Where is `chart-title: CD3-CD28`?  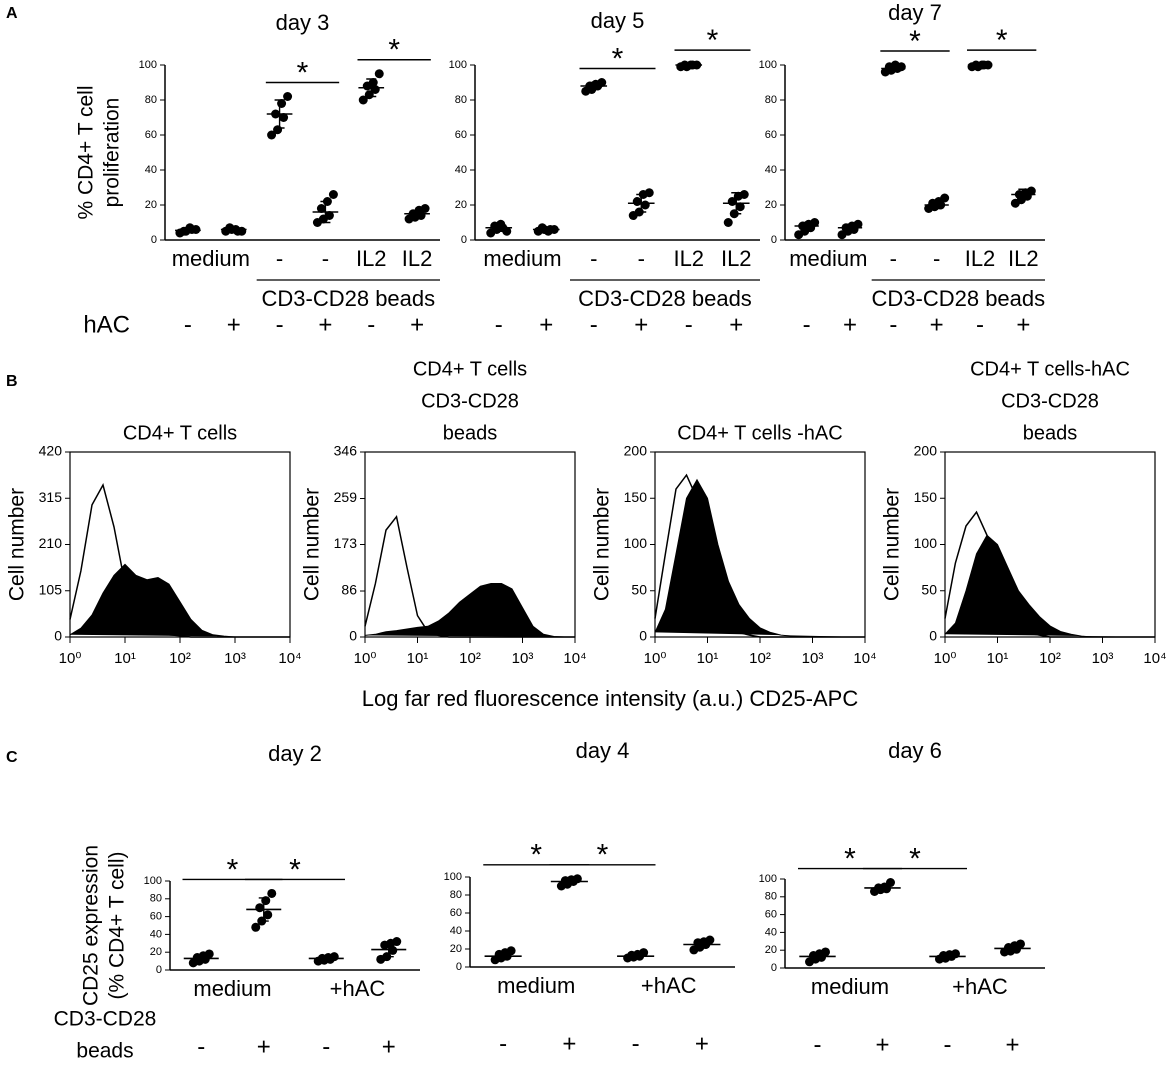 chart-title: CD3-CD28 is located at coordinates (470, 401).